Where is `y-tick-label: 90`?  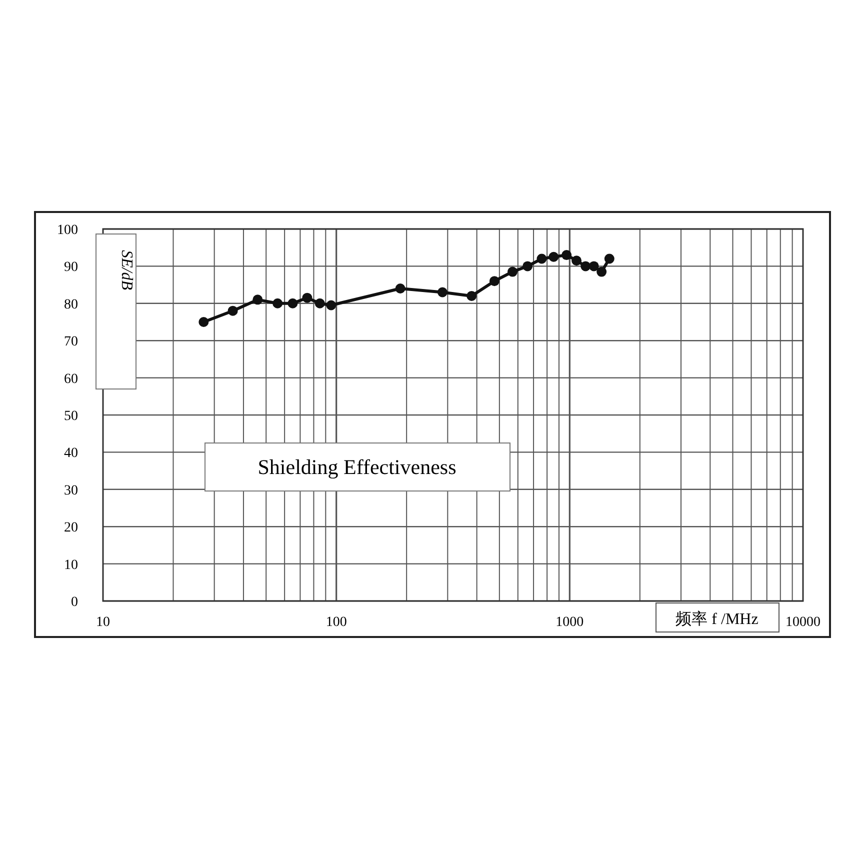 y-tick-label: 90 is located at coordinates (71, 268).